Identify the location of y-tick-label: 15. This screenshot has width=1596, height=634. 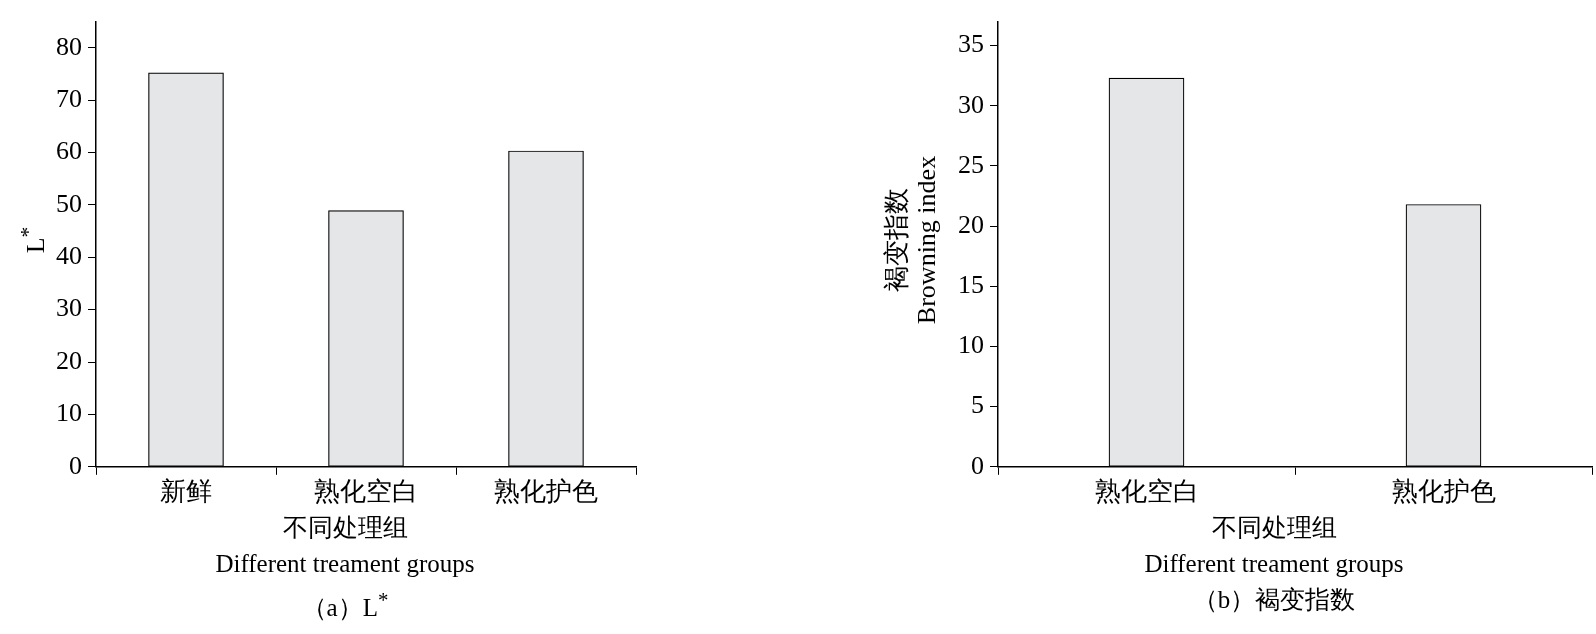
(971, 285).